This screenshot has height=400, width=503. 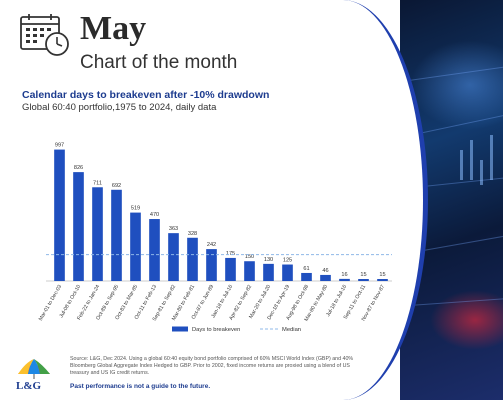 What do you see at coordinates (173, 229) in the screenshot?
I see `data-label: 363` at bounding box center [173, 229].